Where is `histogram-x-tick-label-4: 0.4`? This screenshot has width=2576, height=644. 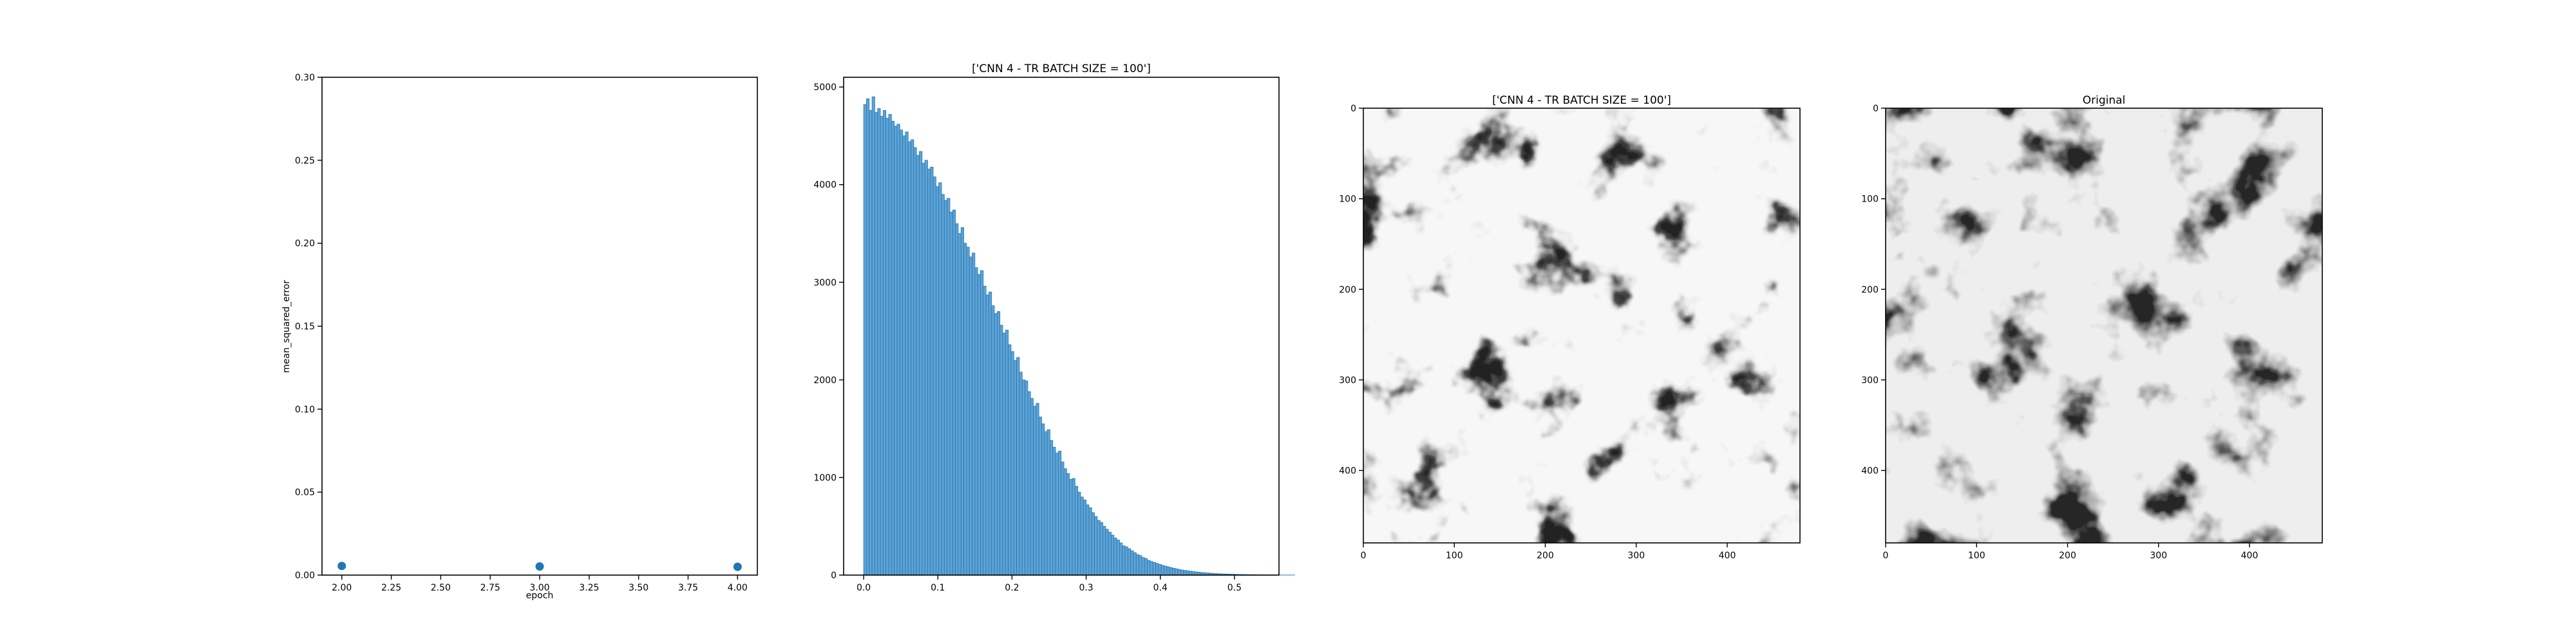
histogram-x-tick-label-4: 0.4 is located at coordinates (1160, 588).